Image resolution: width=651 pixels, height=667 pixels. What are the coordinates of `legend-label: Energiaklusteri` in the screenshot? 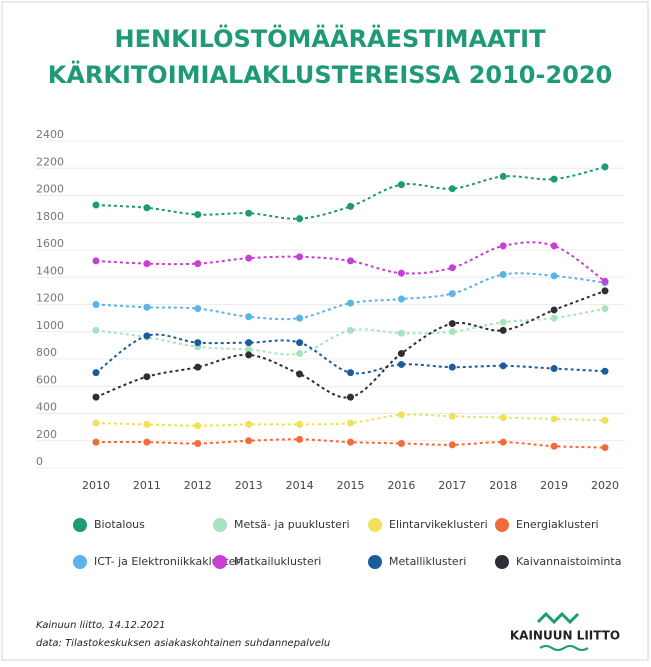 It's located at (557, 524).